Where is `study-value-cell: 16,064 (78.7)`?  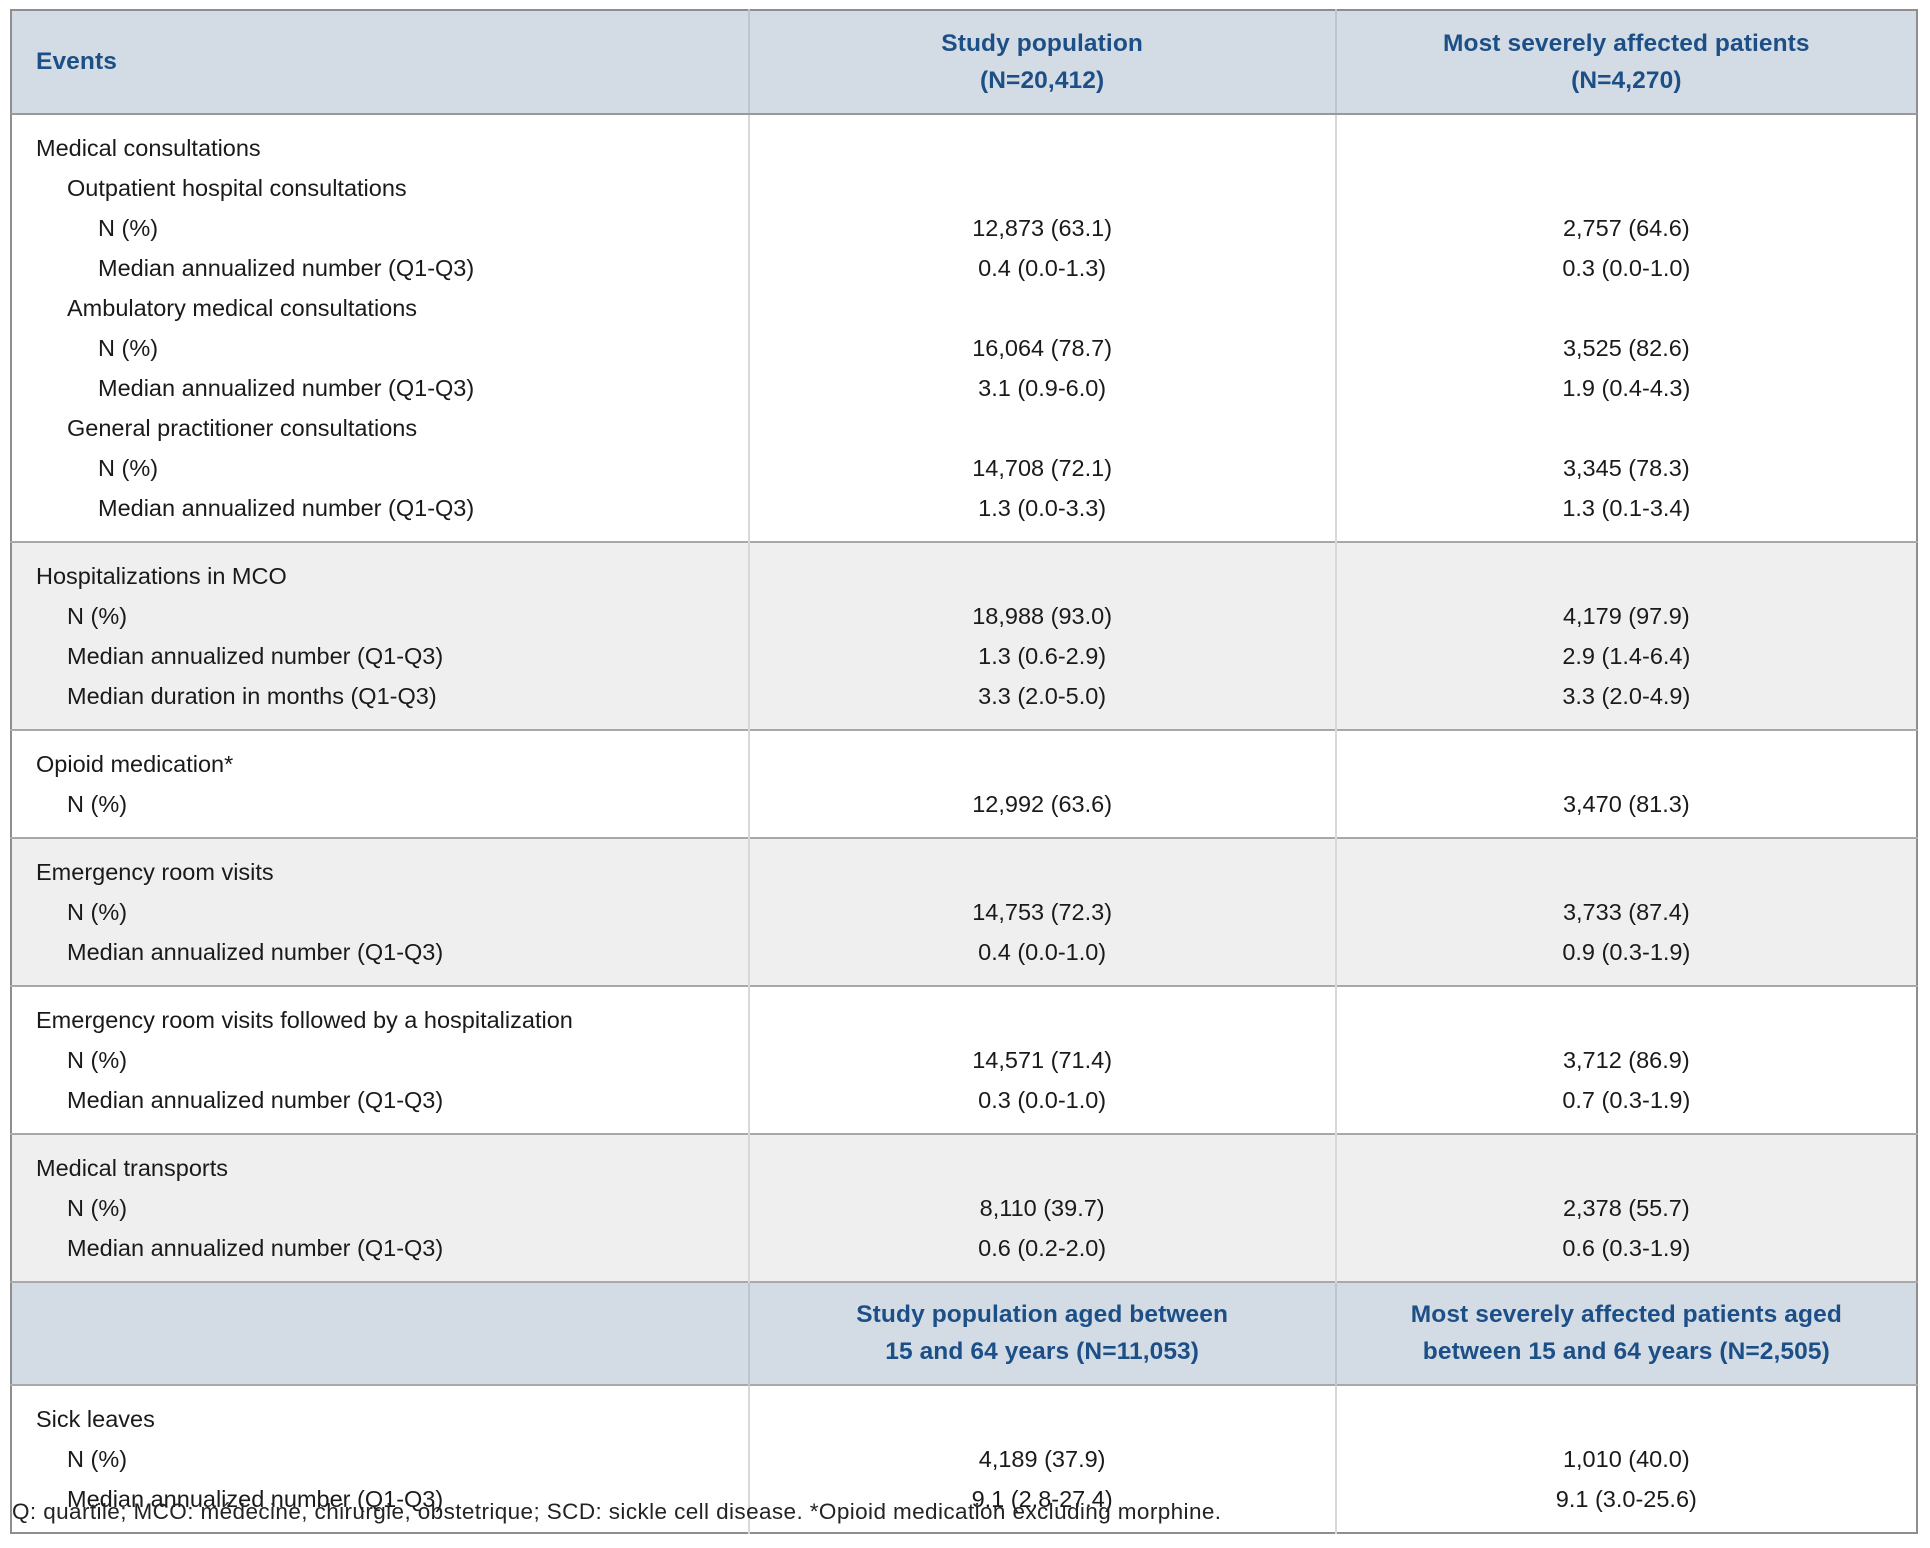
study-value-cell: 16,064 (78.7) is located at coordinates (1041, 348).